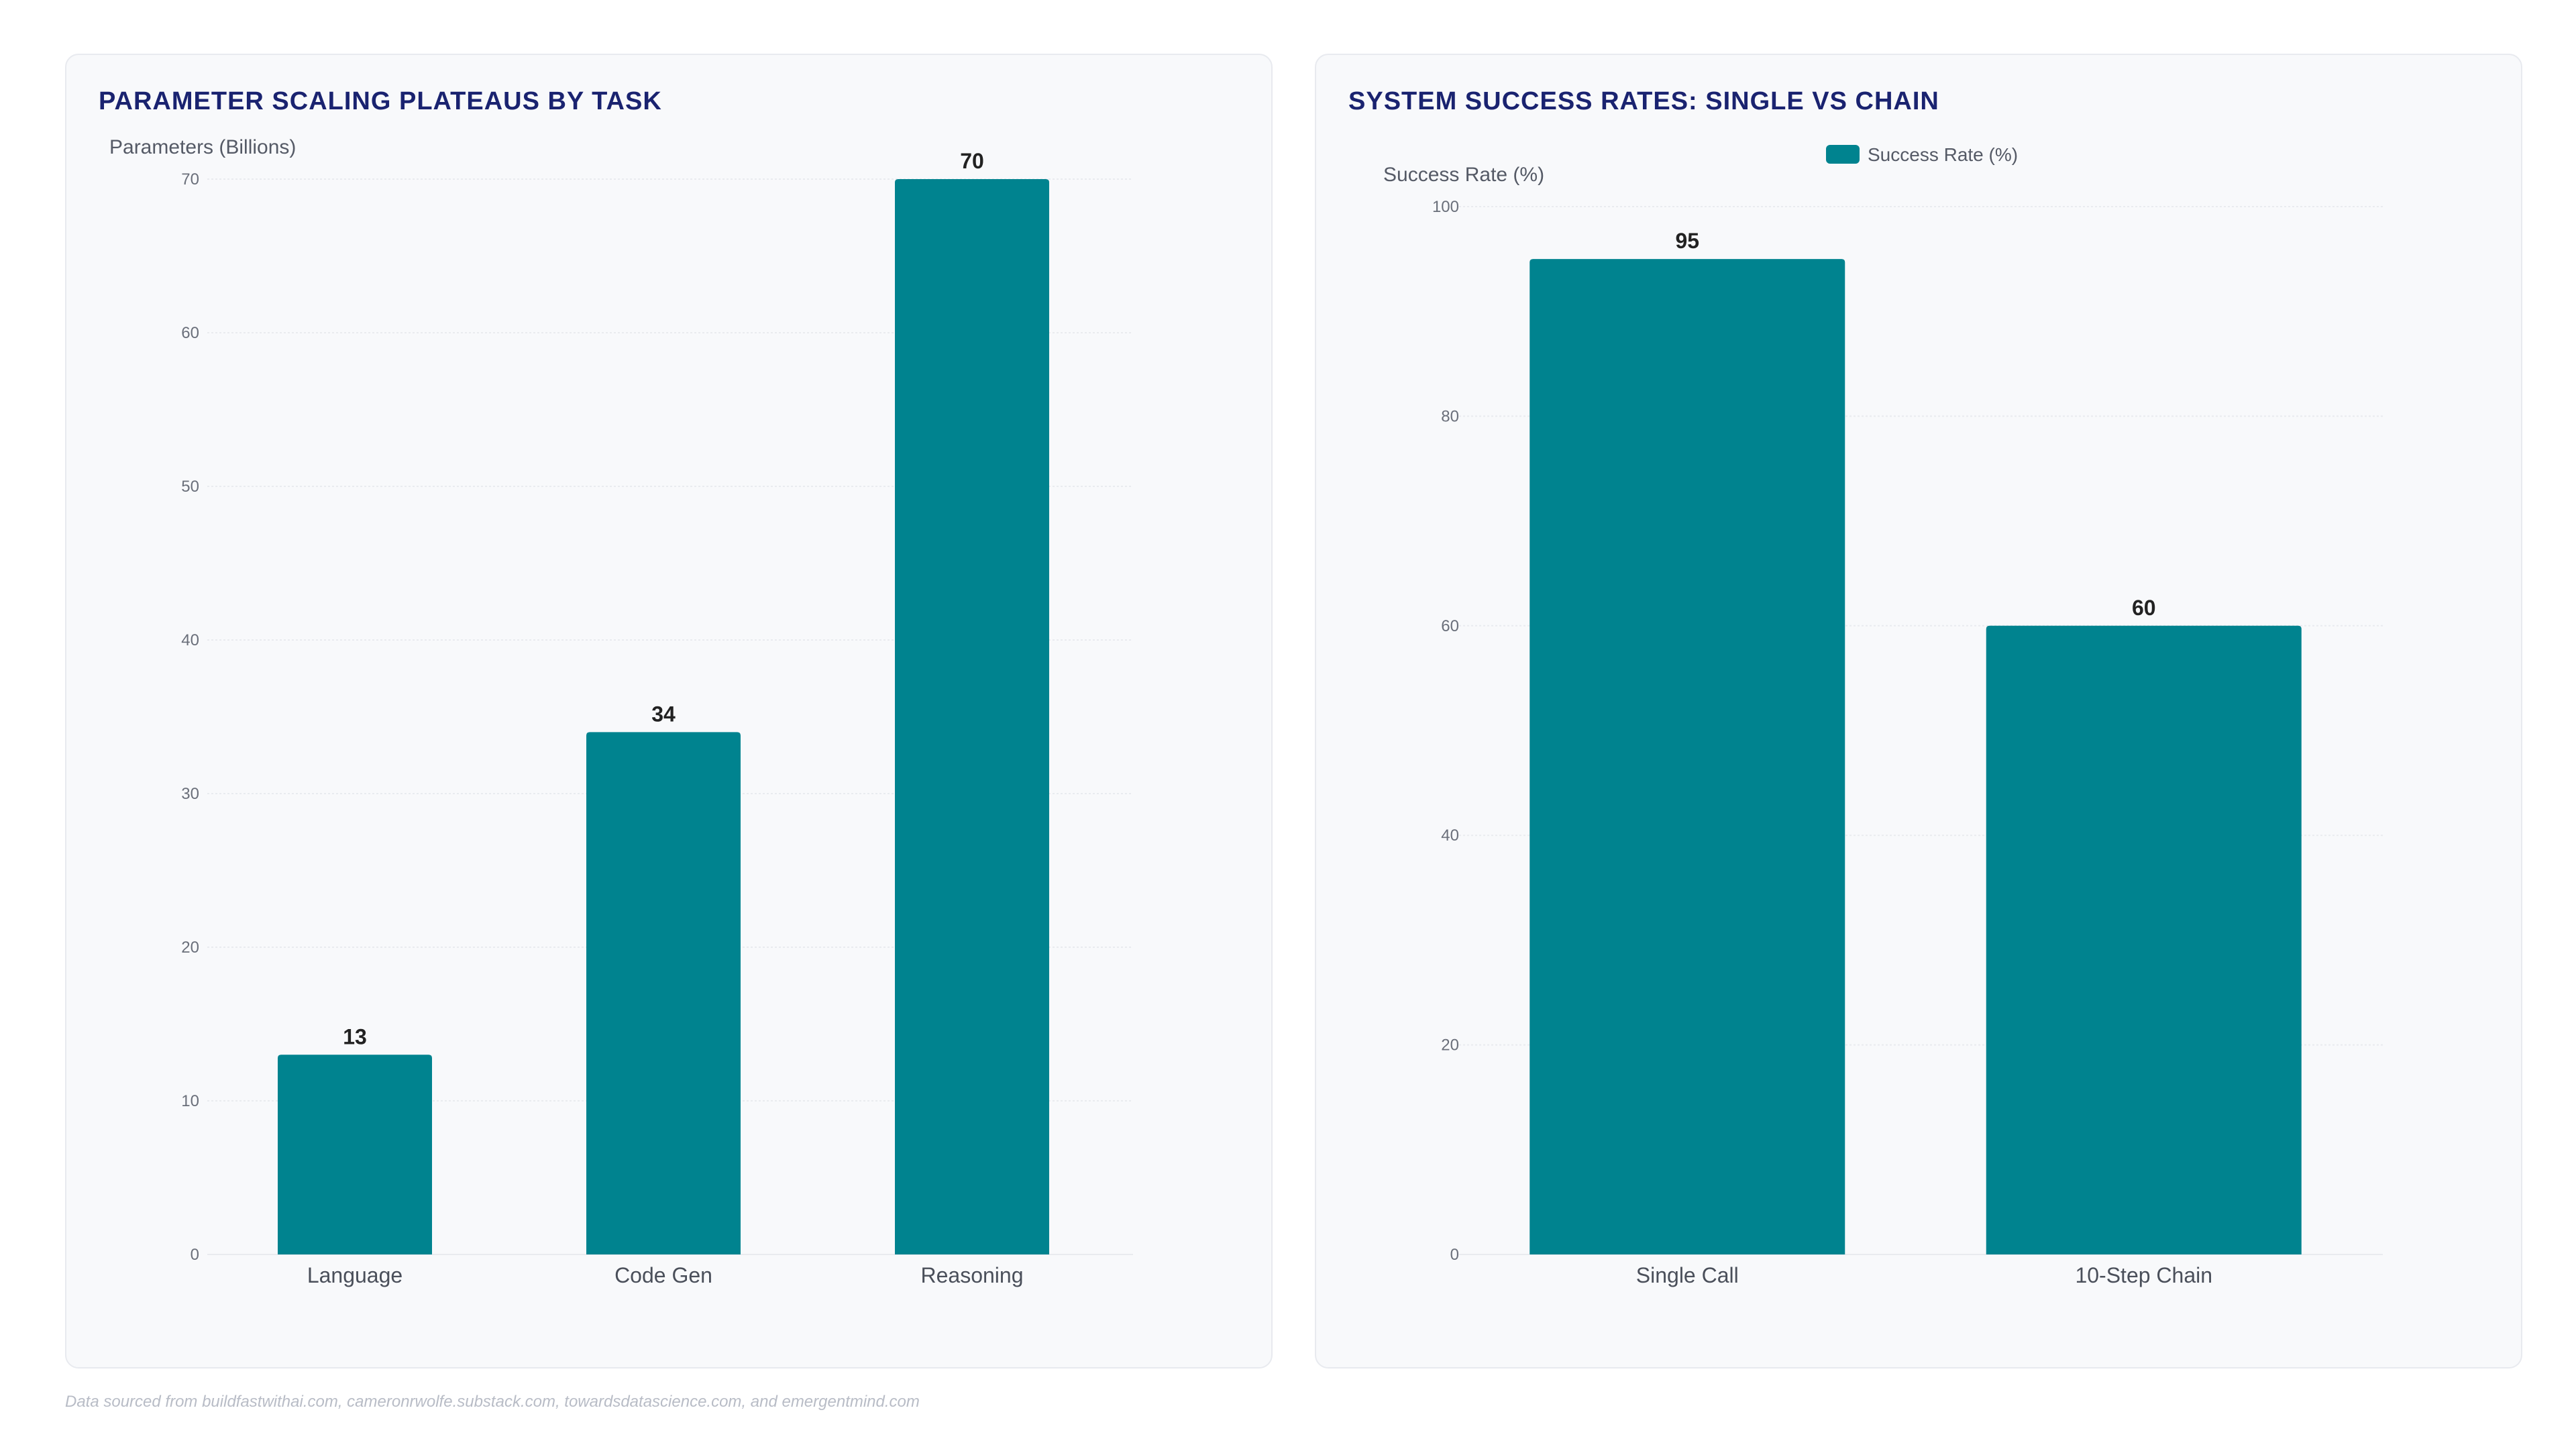 This screenshot has height=1449, width=2576. What do you see at coordinates (663, 714) in the screenshot?
I see `data-label: 34` at bounding box center [663, 714].